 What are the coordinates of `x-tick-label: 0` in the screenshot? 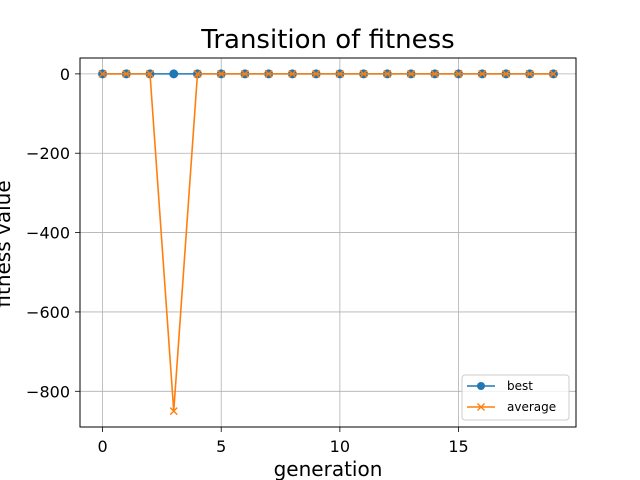 It's located at (102, 446).